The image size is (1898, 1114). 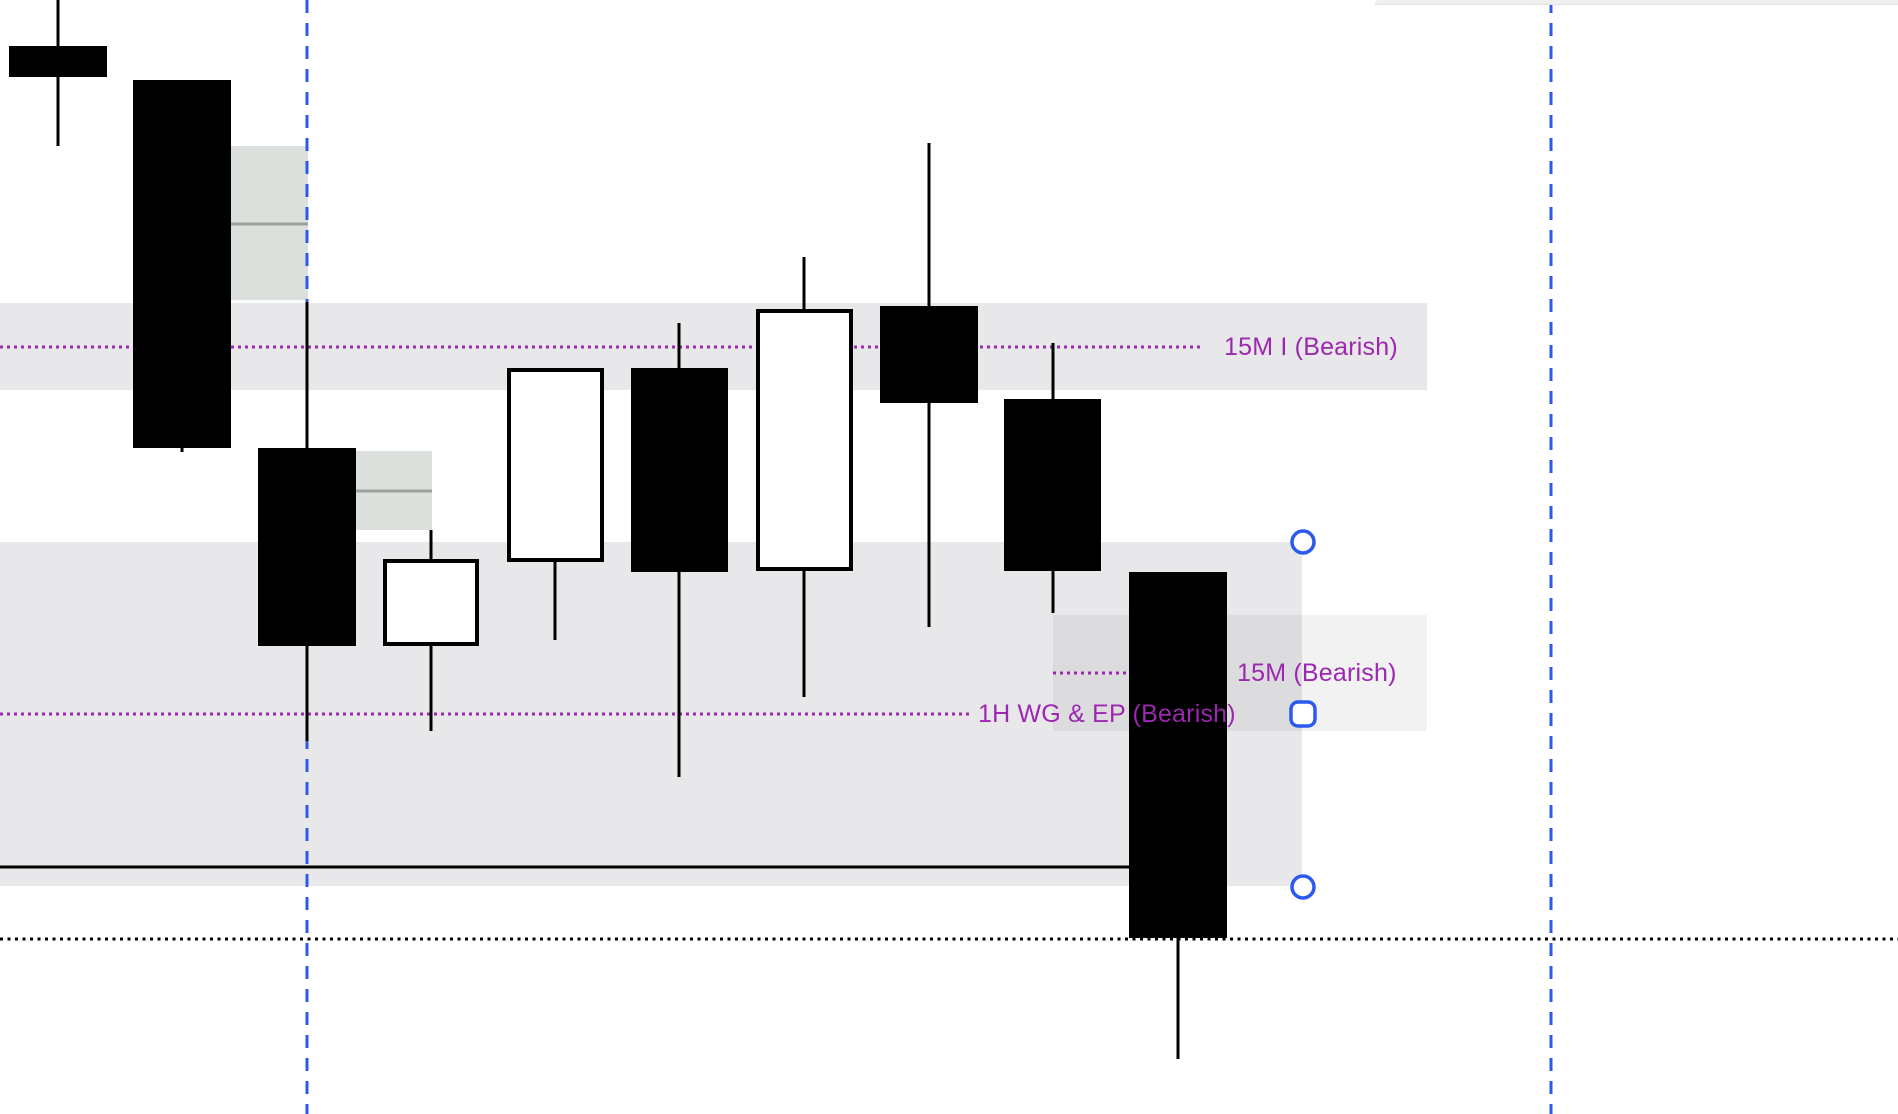 I want to click on selection-handle-bottom-right, so click(x=1303, y=887).